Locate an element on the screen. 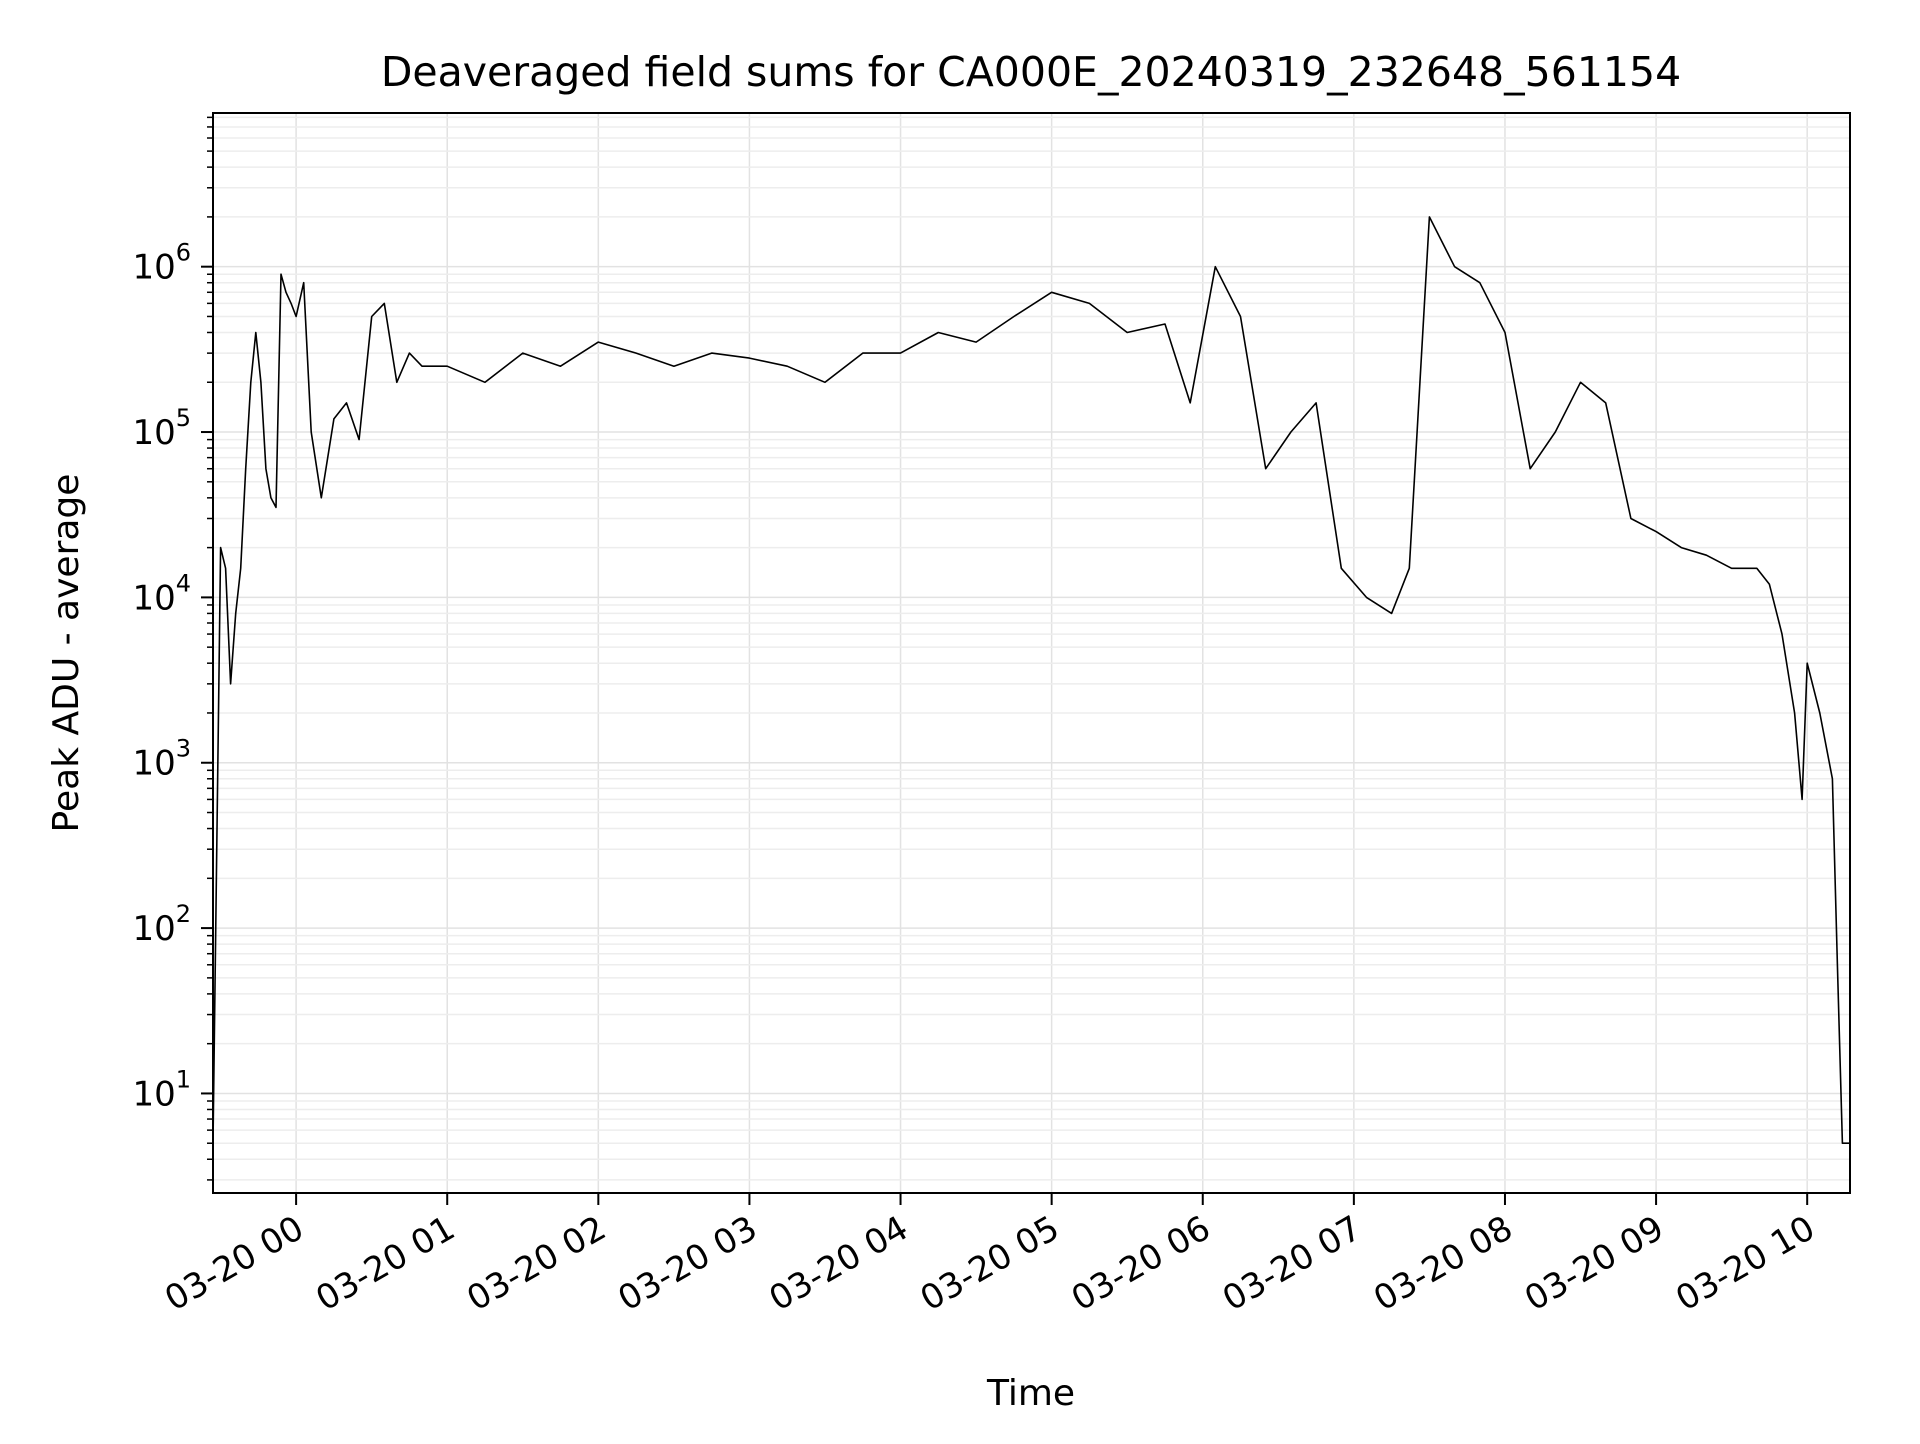 This screenshot has width=1920, height=1444. x-tick-label: 03-20 00 is located at coordinates (234, 1263).